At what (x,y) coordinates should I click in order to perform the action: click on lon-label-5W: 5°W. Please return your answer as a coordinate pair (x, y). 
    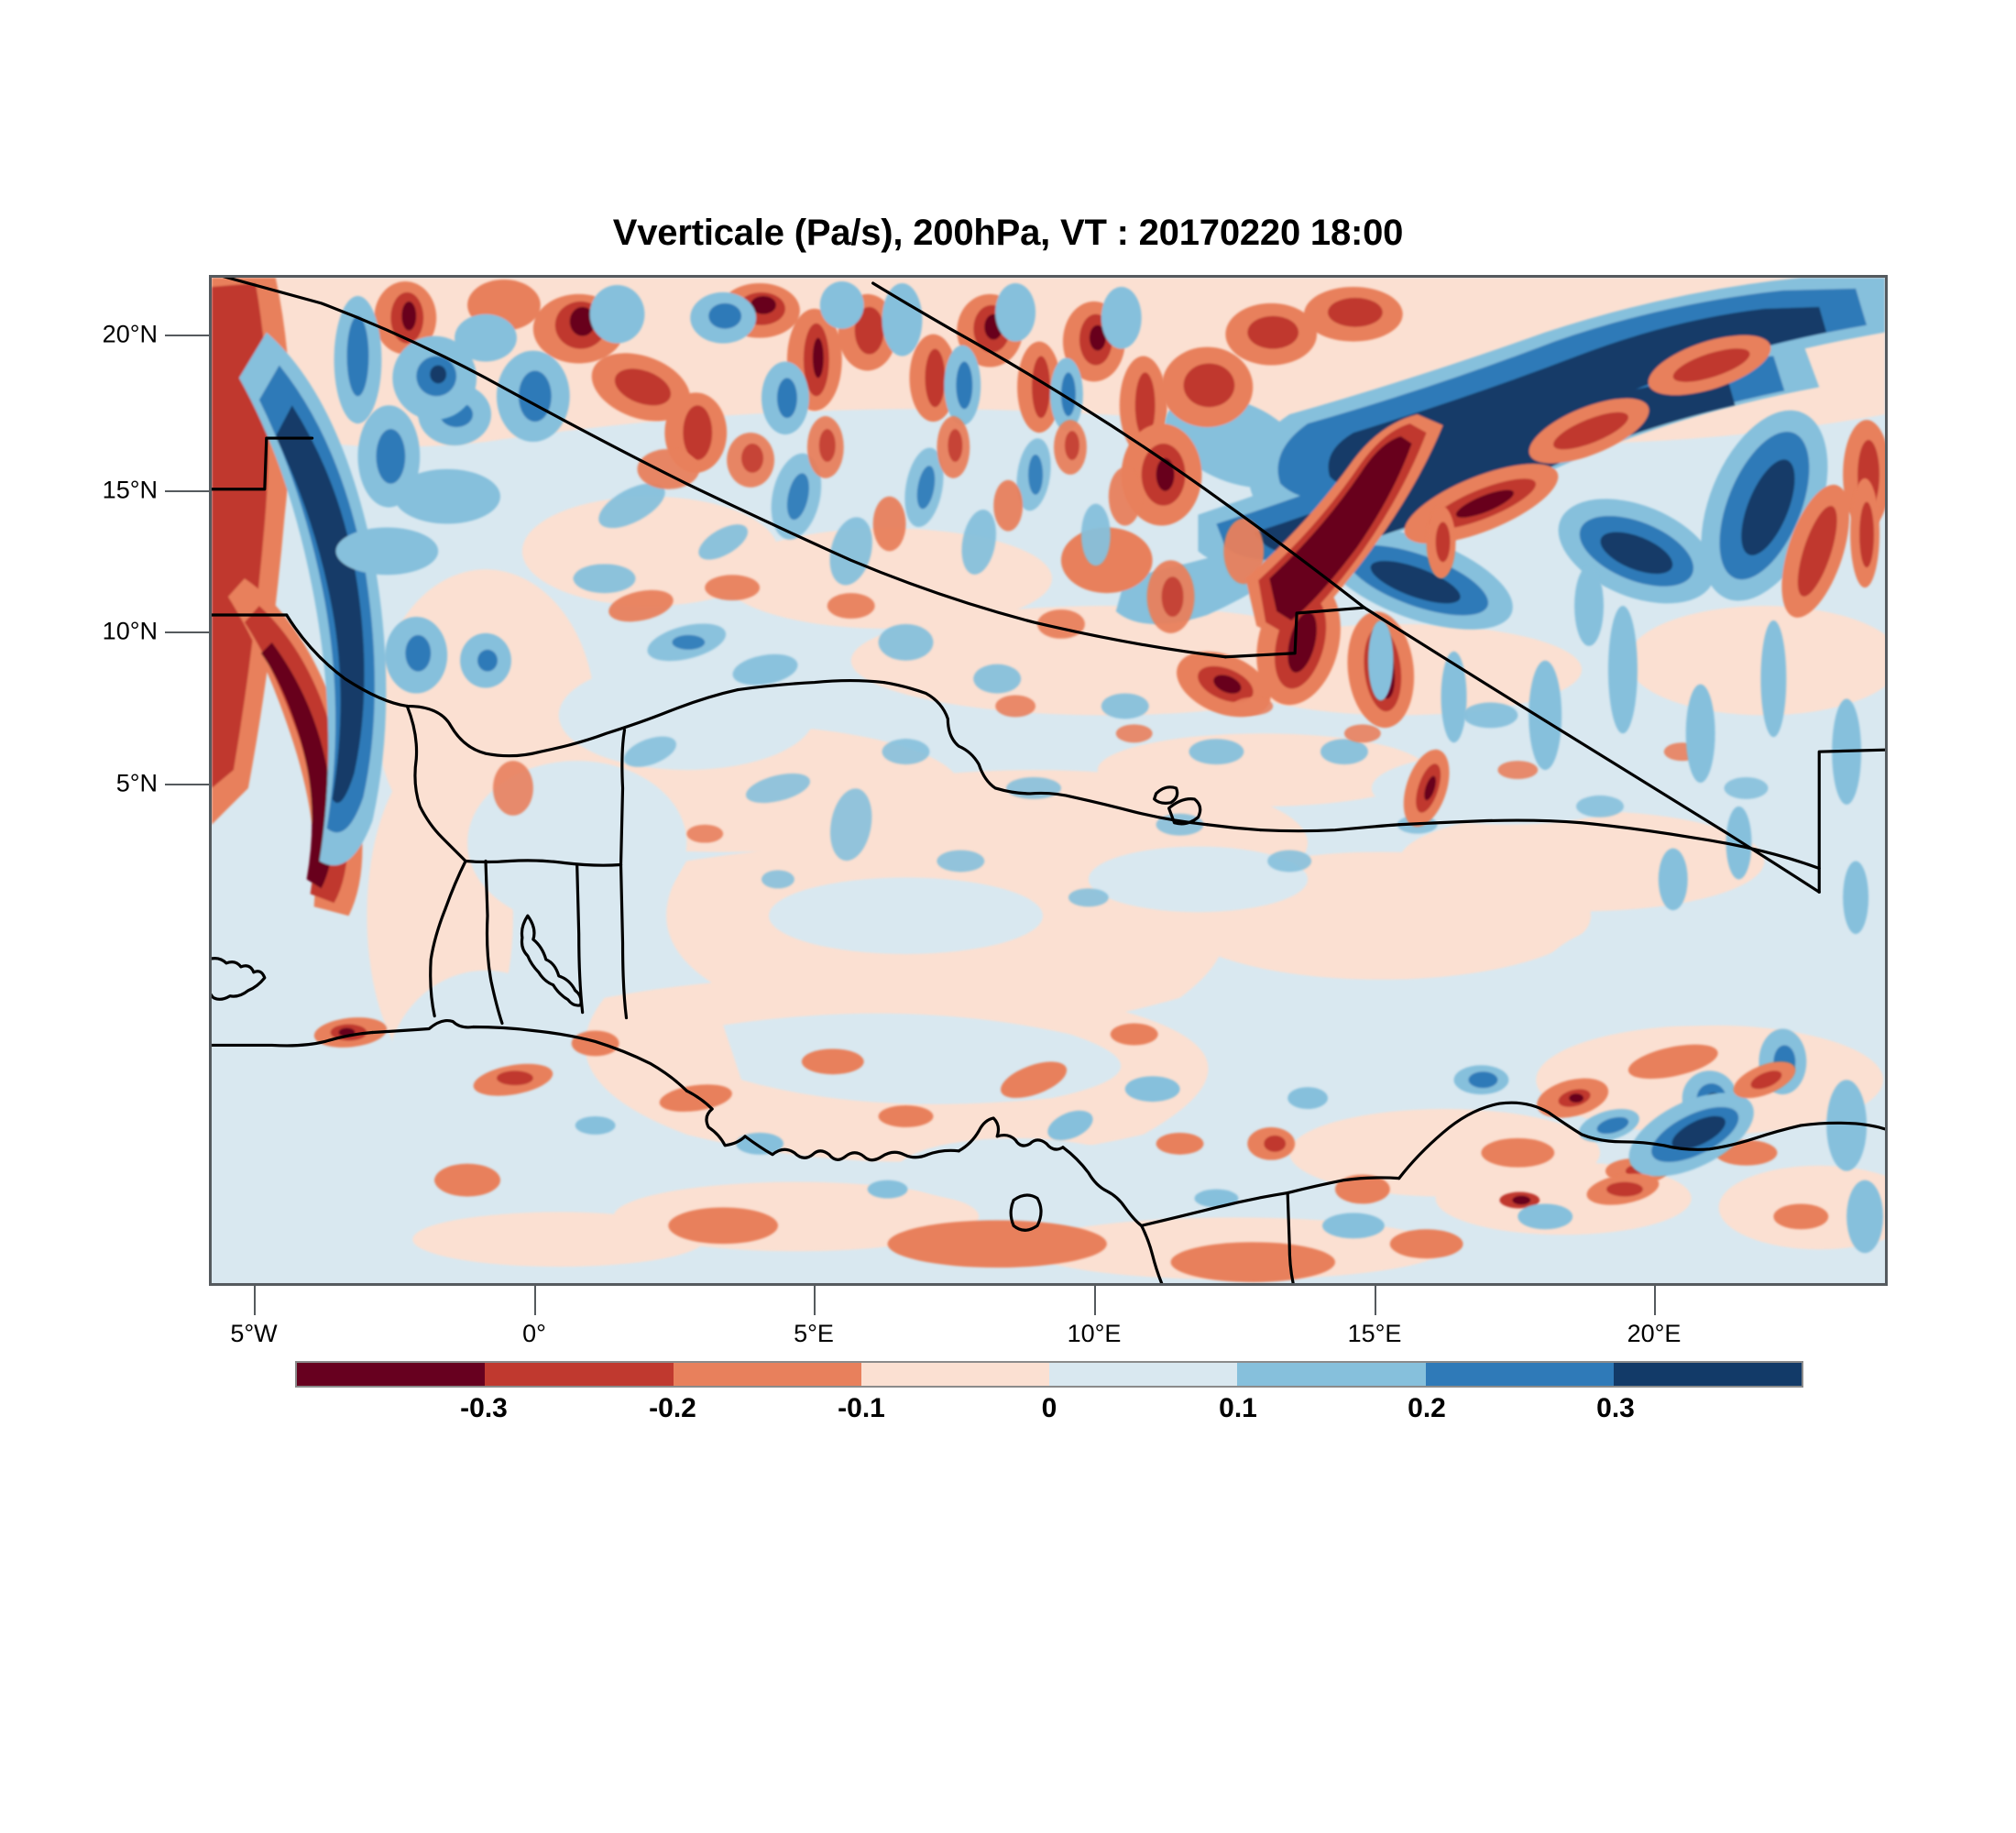
    Looking at the image, I should click on (254, 1333).